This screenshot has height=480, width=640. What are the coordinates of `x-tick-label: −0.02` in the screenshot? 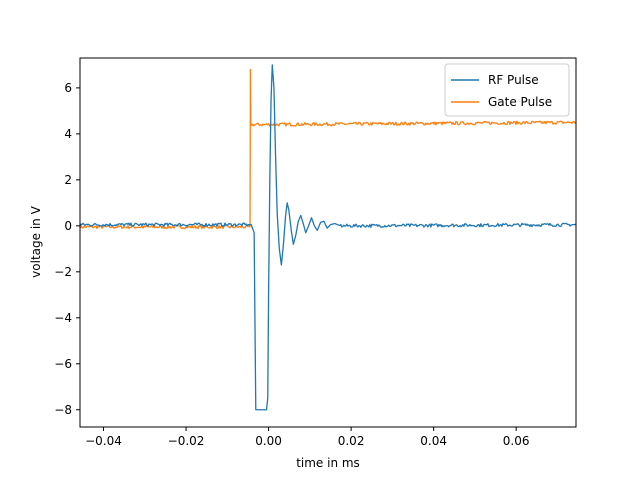 It's located at (186, 441).